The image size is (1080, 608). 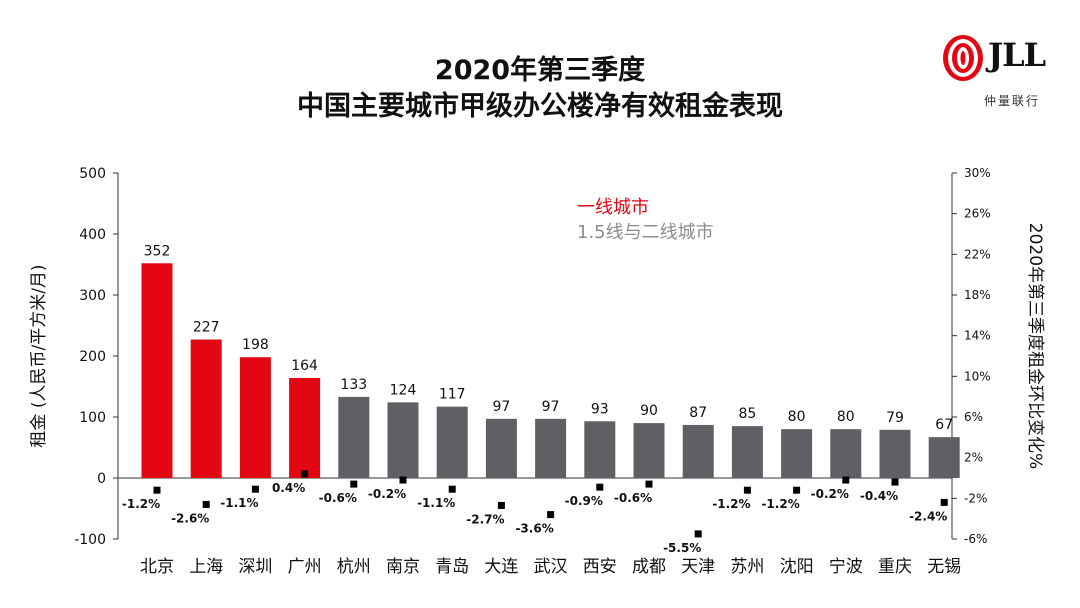 I want to click on y2-tick-label: 30%, so click(x=977, y=173).